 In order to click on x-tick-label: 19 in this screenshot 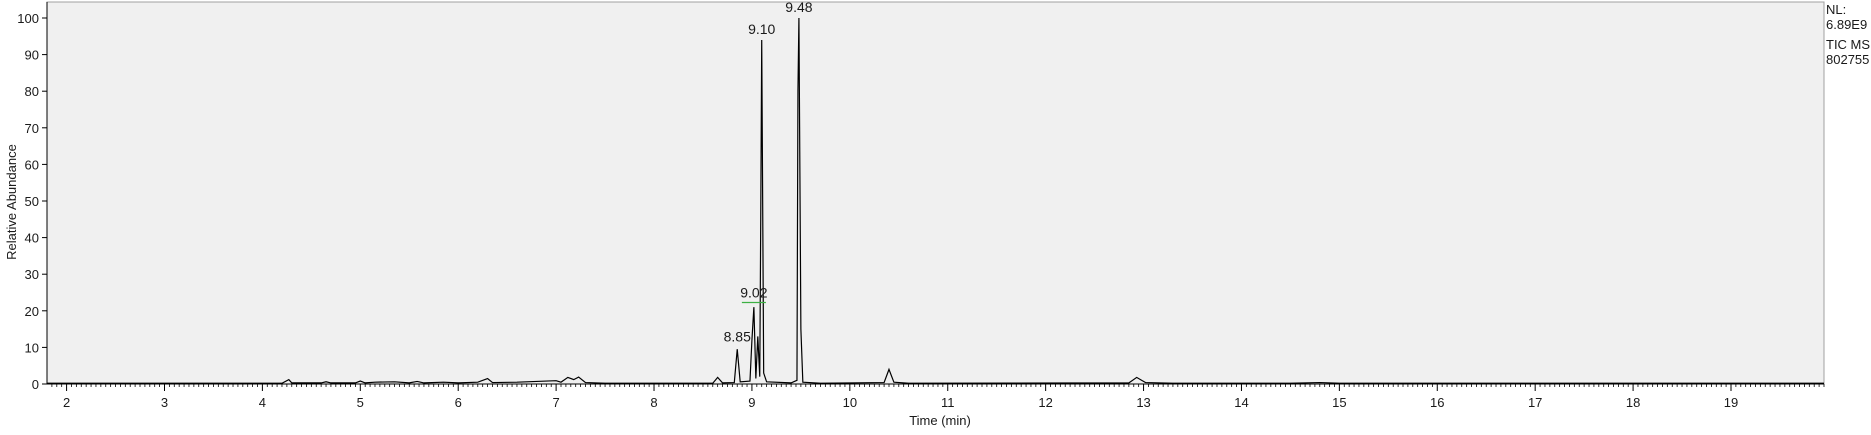, I will do `click(1731, 402)`.